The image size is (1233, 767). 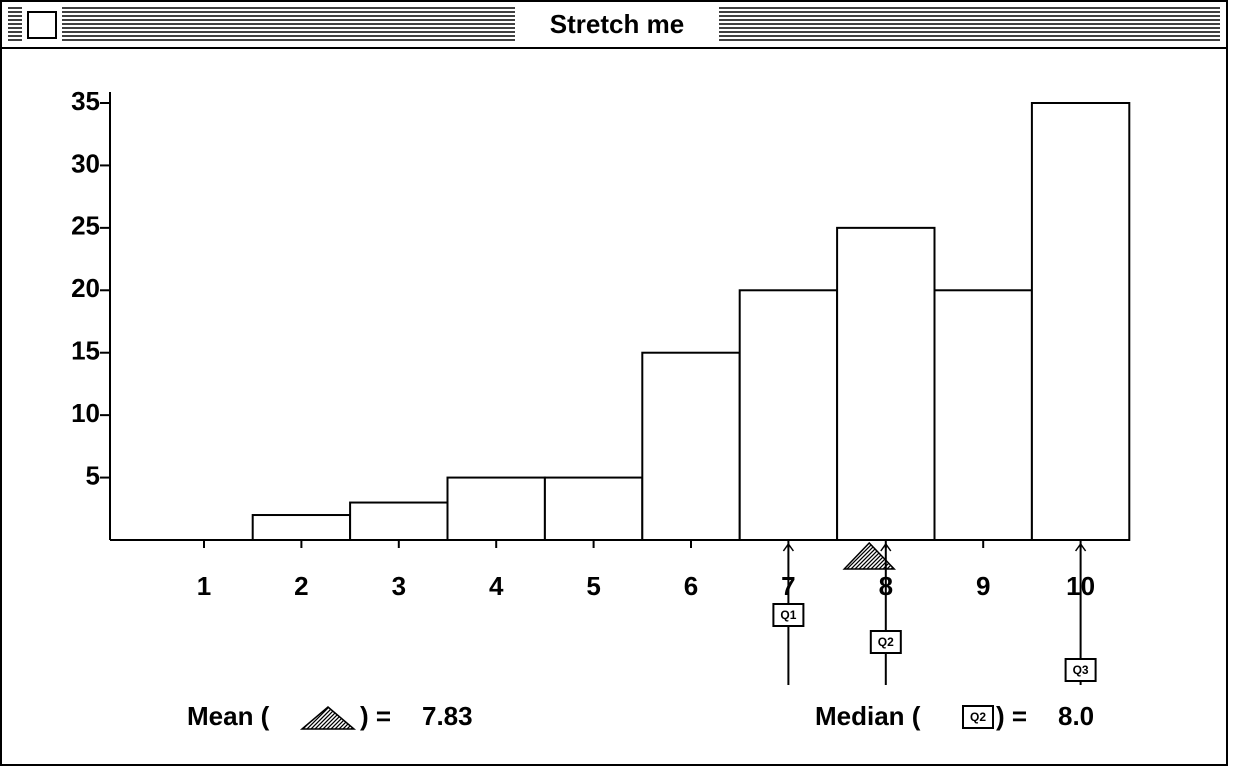 I want to click on y-tick-label: 30, so click(x=85, y=163).